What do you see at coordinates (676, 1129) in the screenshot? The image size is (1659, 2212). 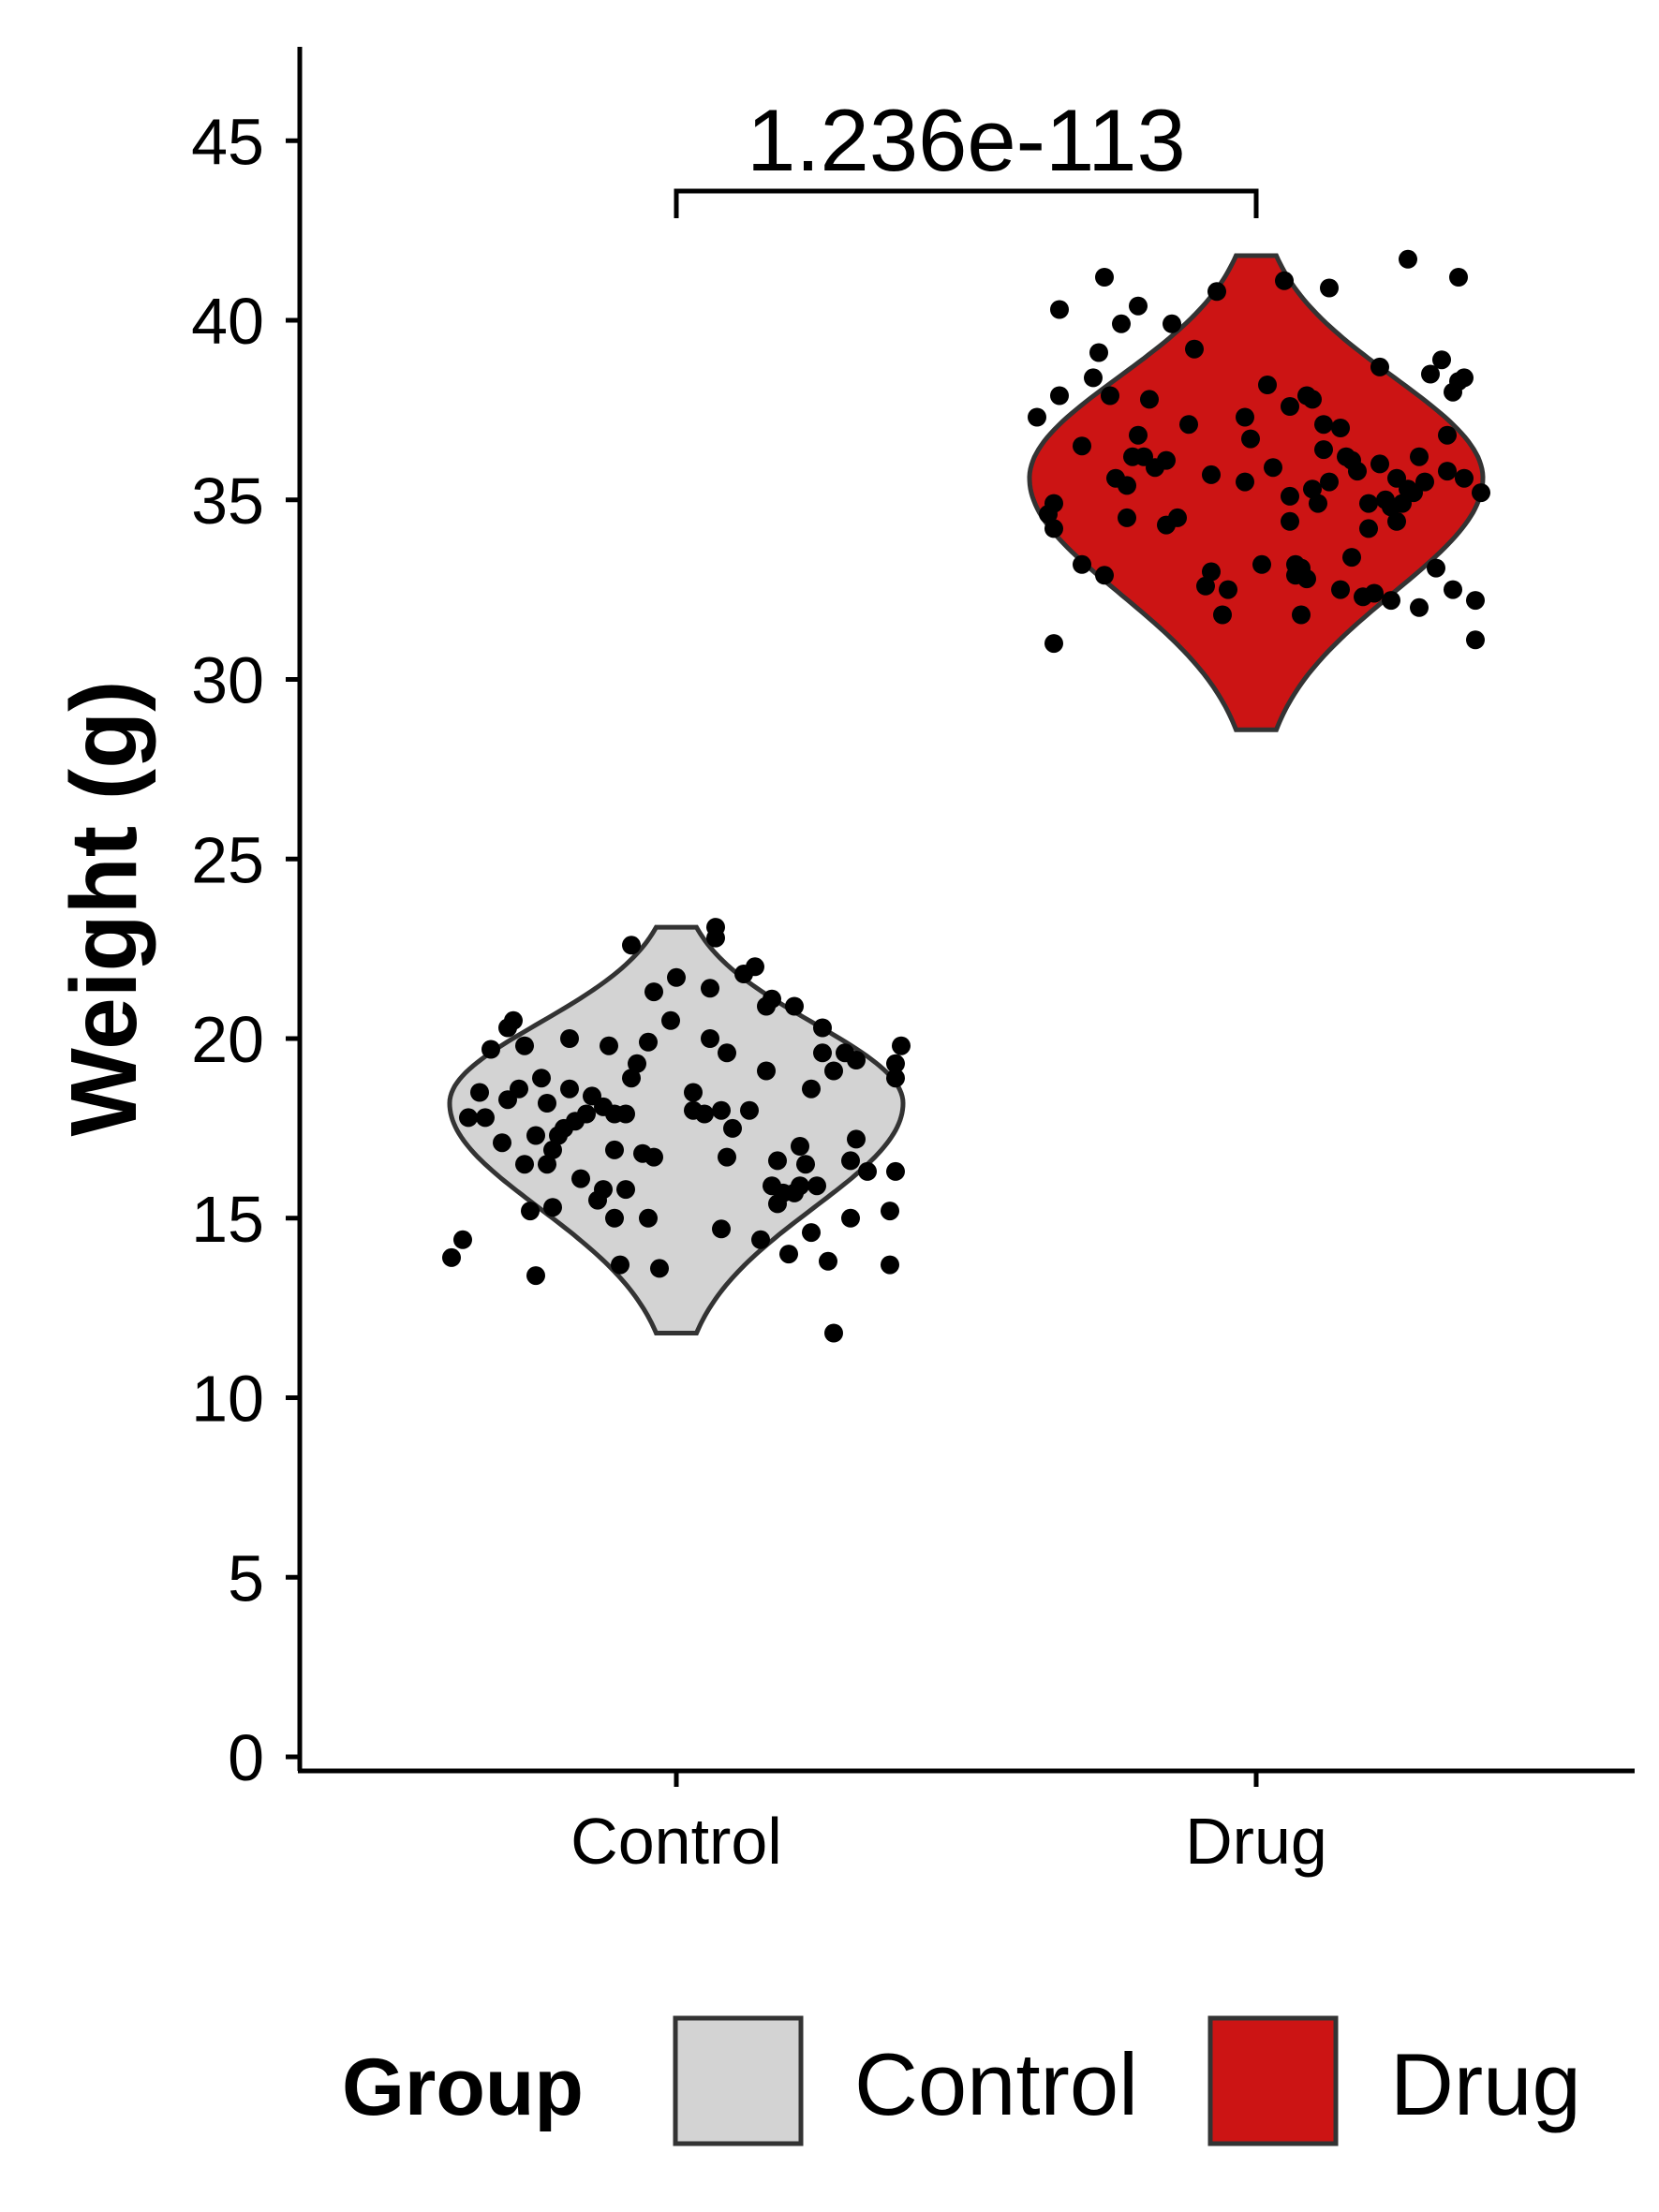 I see `violin-control` at bounding box center [676, 1129].